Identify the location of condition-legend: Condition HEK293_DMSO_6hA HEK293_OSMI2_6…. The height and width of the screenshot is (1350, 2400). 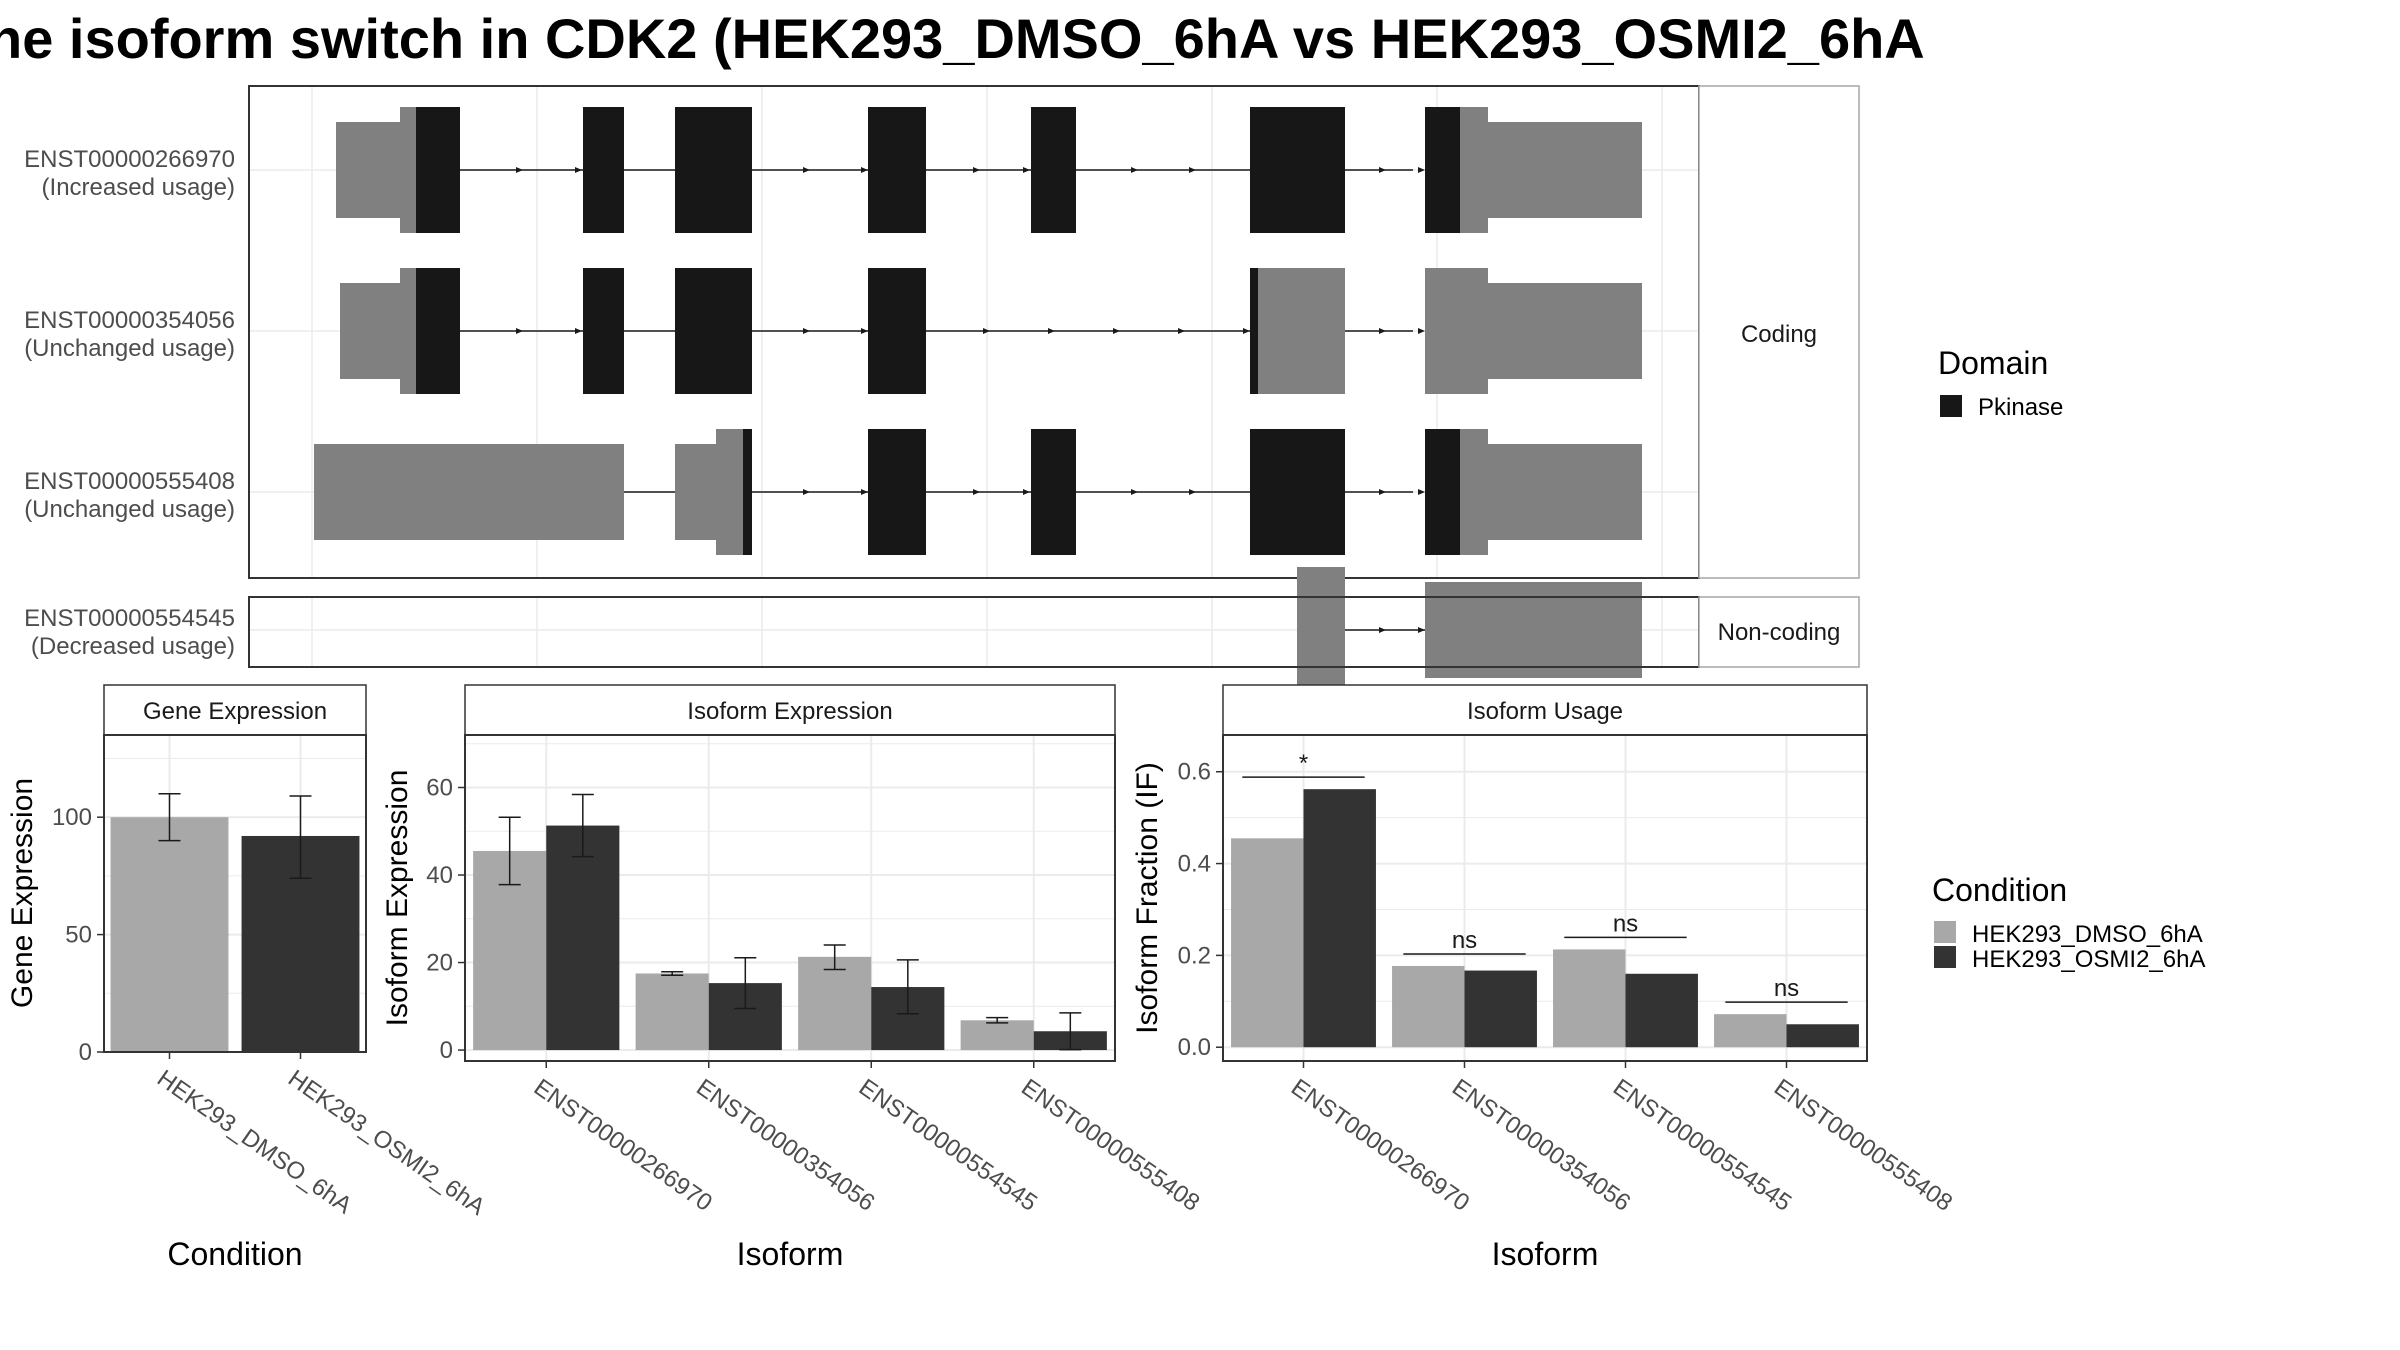
(2068, 922).